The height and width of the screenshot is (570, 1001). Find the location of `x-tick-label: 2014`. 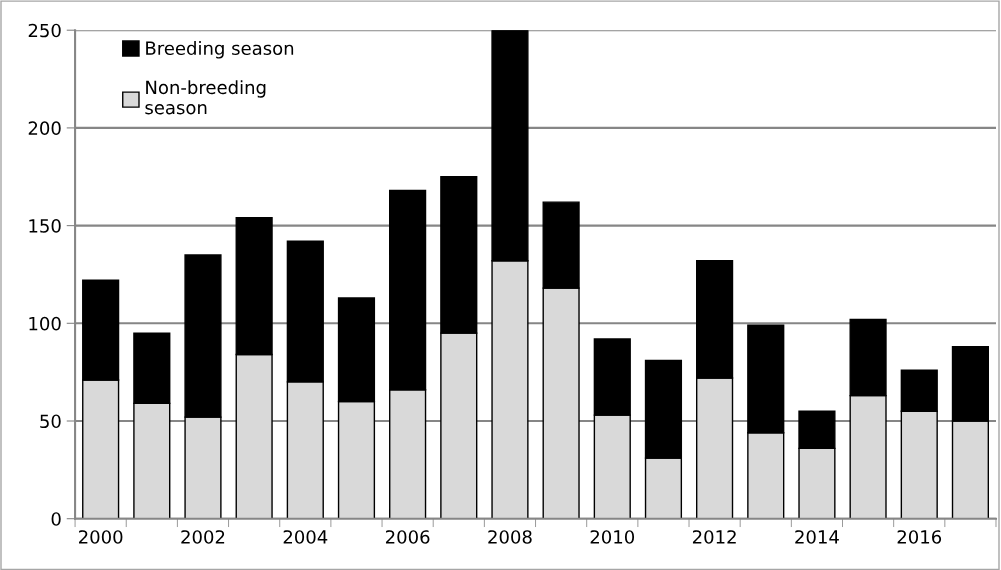

x-tick-label: 2014 is located at coordinates (817, 537).